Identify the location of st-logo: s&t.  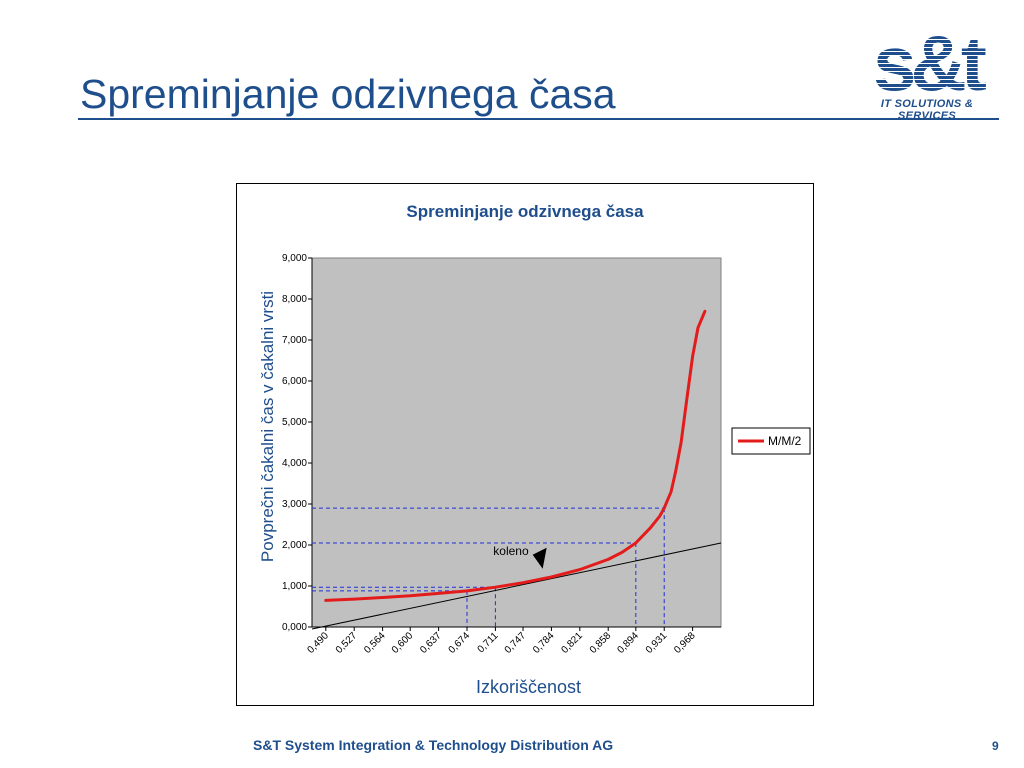
(933, 63).